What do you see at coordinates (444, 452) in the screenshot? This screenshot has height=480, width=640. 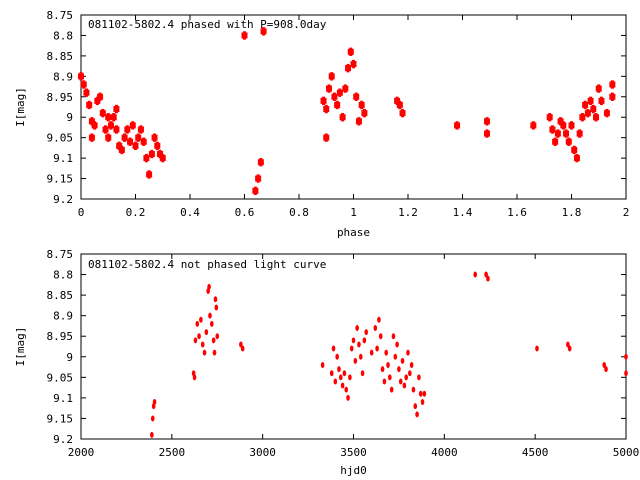 I see `x-tick-label: 4000` at bounding box center [444, 452].